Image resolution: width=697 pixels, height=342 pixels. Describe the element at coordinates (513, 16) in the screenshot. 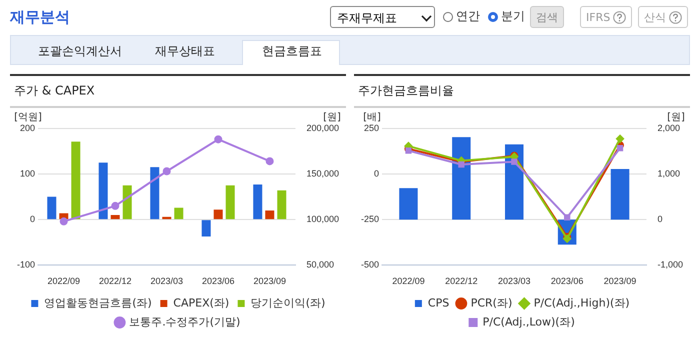

I see `text: 분기` at that location.